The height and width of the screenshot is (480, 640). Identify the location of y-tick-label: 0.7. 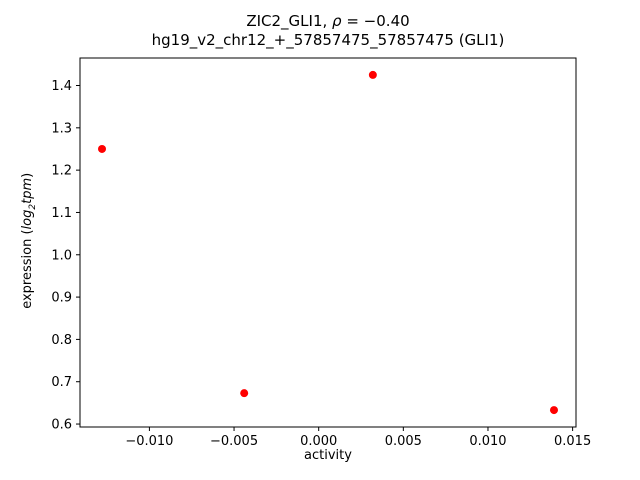
(61, 382).